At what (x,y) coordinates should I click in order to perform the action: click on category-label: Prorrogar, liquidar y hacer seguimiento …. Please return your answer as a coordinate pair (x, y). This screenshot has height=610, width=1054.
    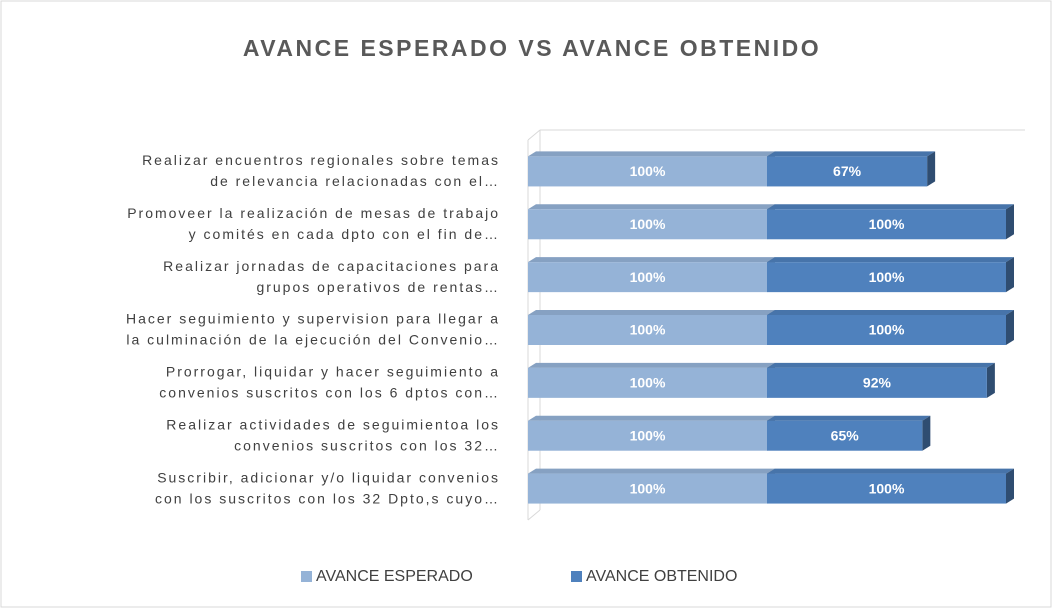
    Looking at the image, I should click on (333, 372).